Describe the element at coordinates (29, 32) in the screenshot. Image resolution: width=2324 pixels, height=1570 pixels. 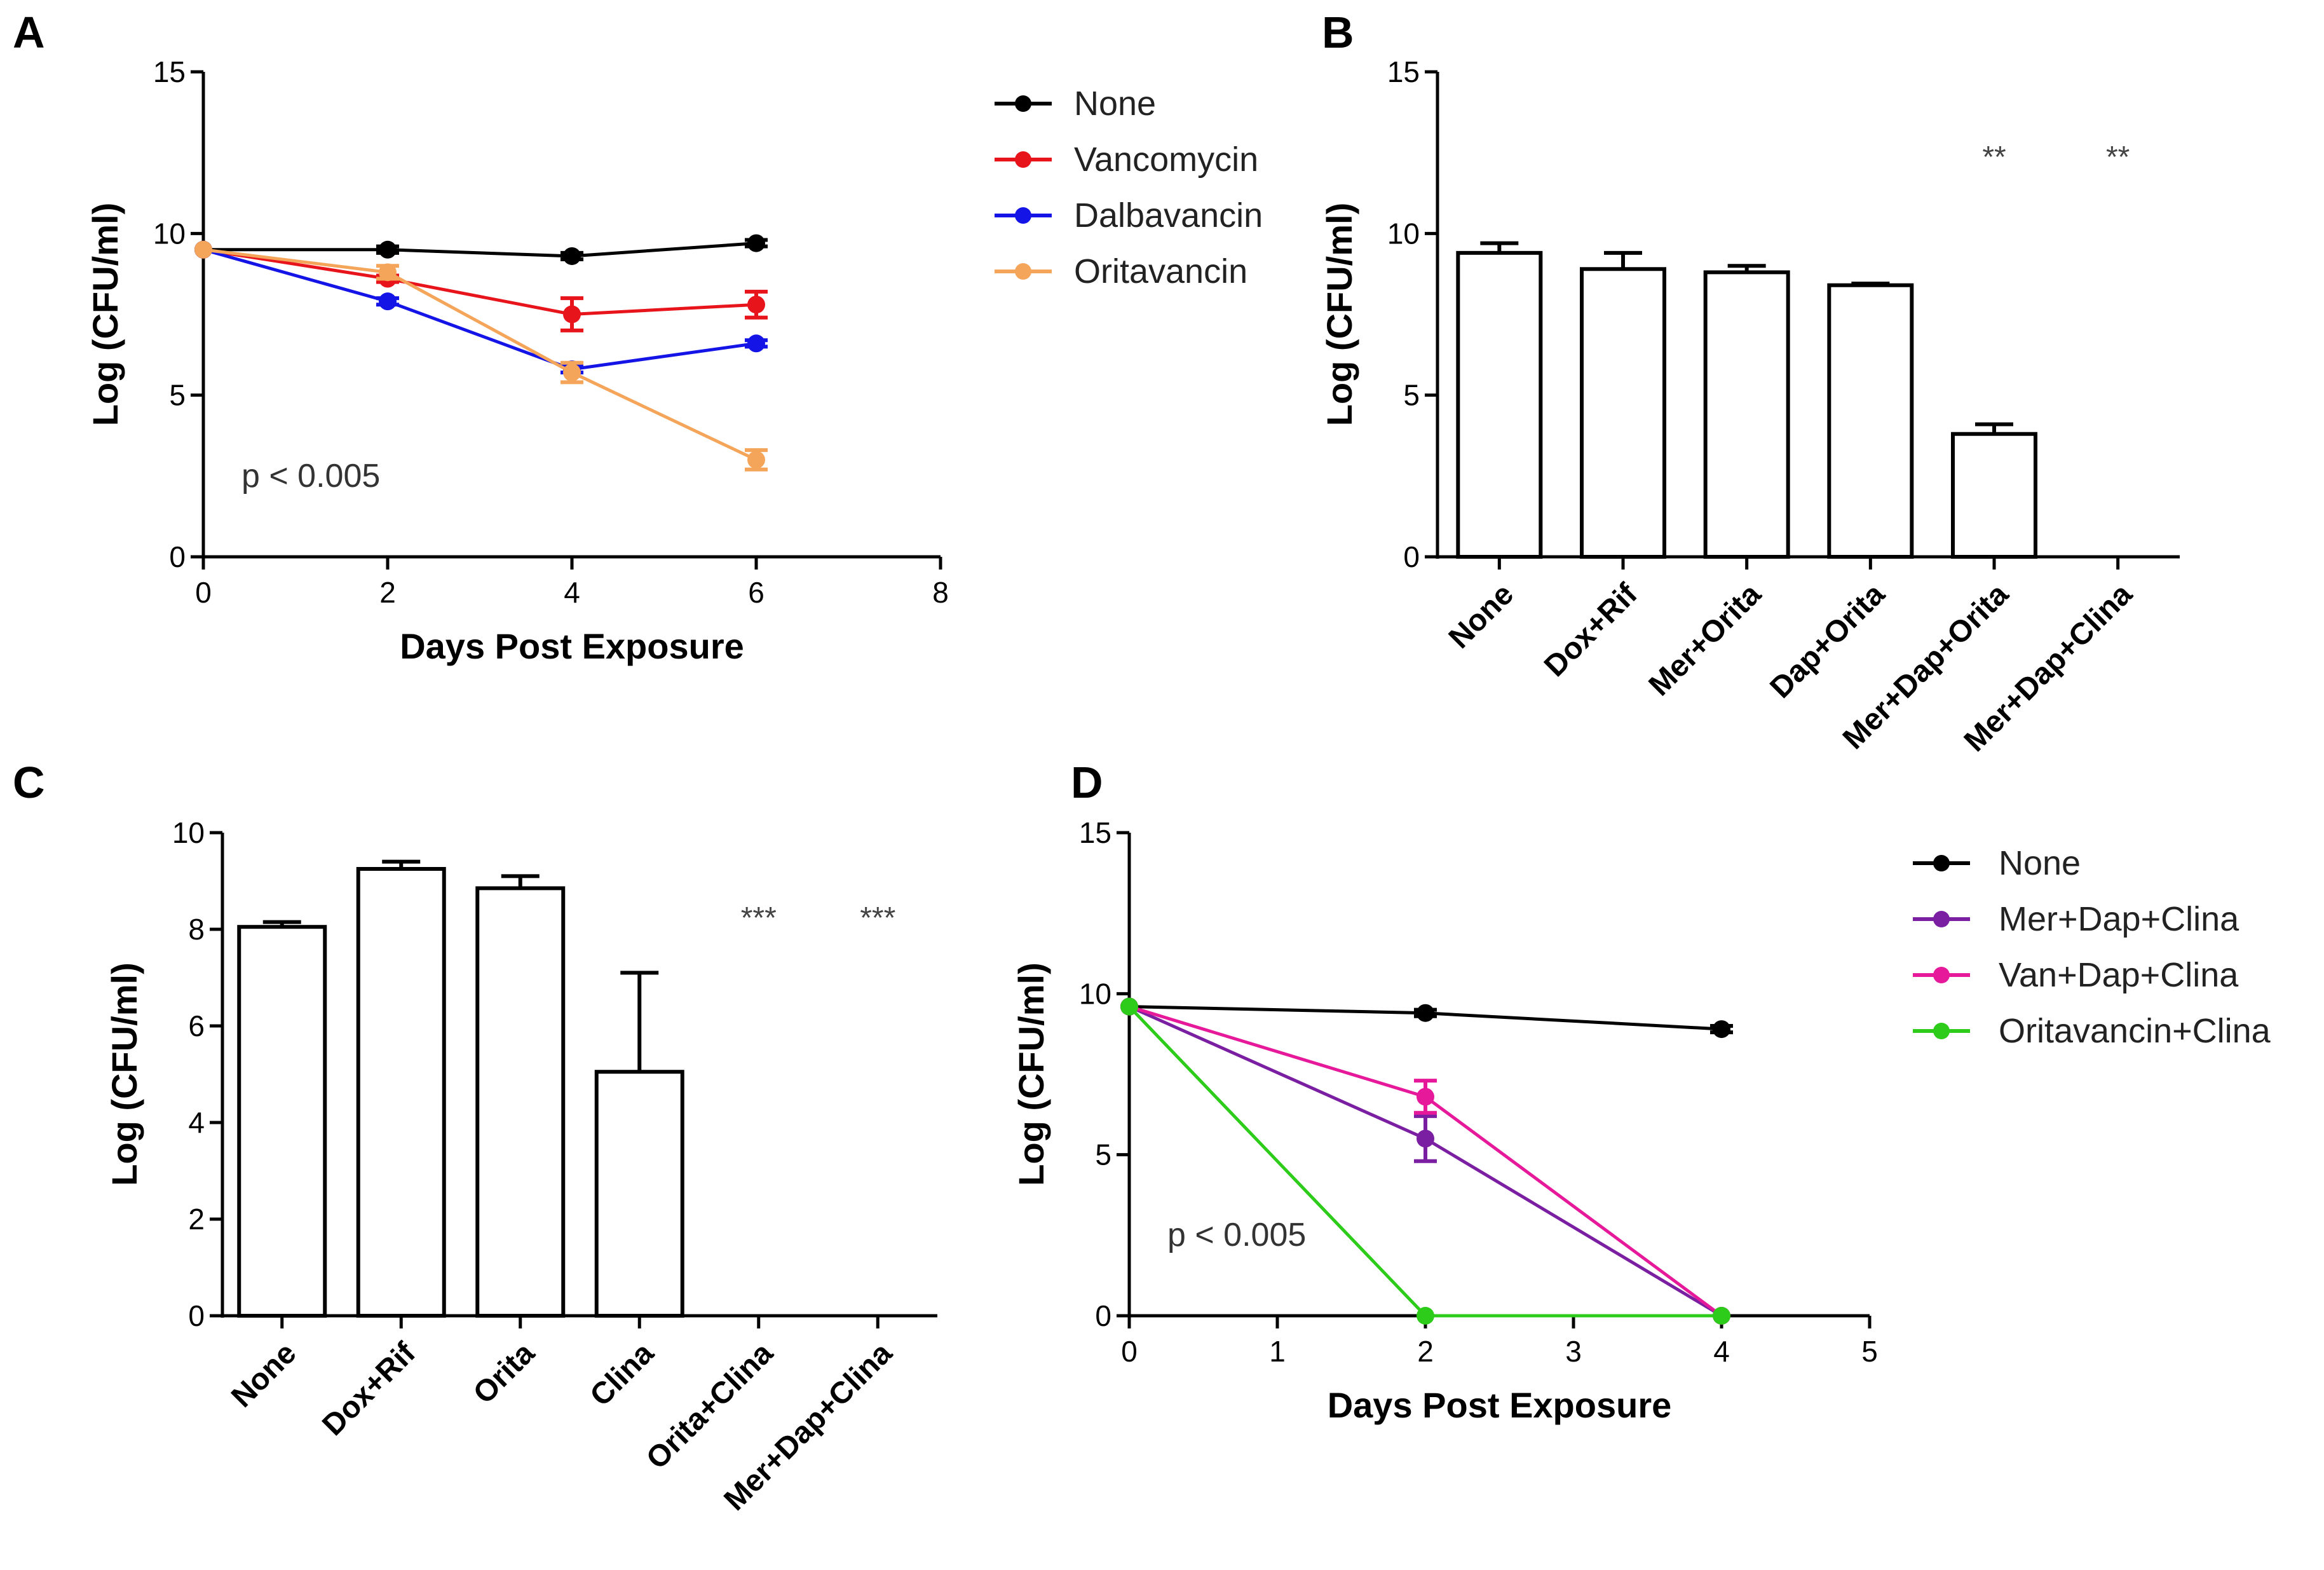
I see `panel-letter: A` at that location.